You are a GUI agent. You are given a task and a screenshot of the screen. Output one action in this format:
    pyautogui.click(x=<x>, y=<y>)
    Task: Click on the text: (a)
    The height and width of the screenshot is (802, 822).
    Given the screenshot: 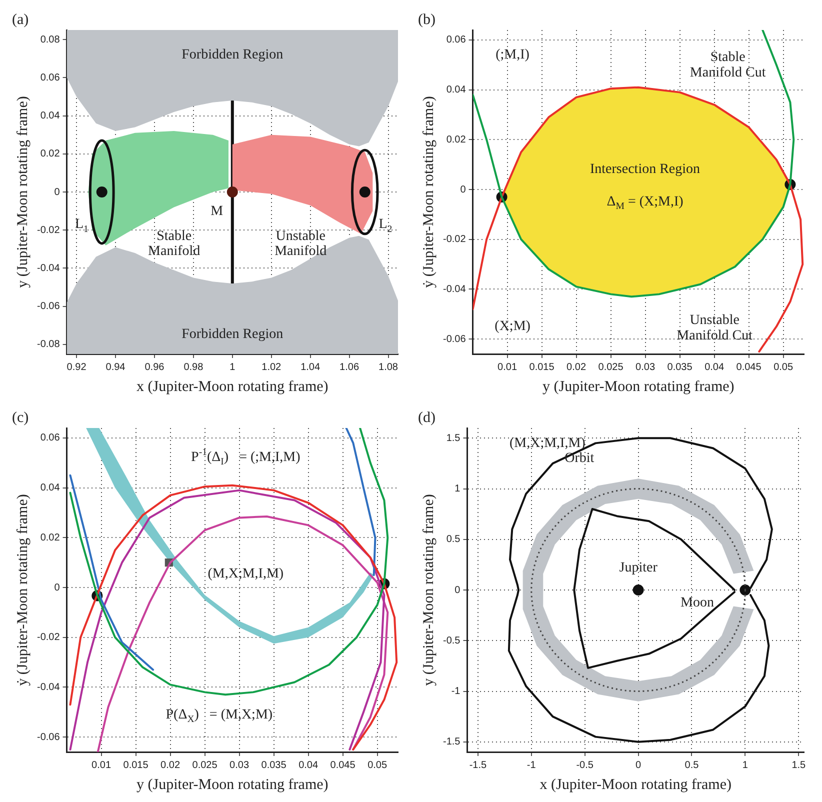 What is the action you would take?
    pyautogui.click(x=20, y=20)
    